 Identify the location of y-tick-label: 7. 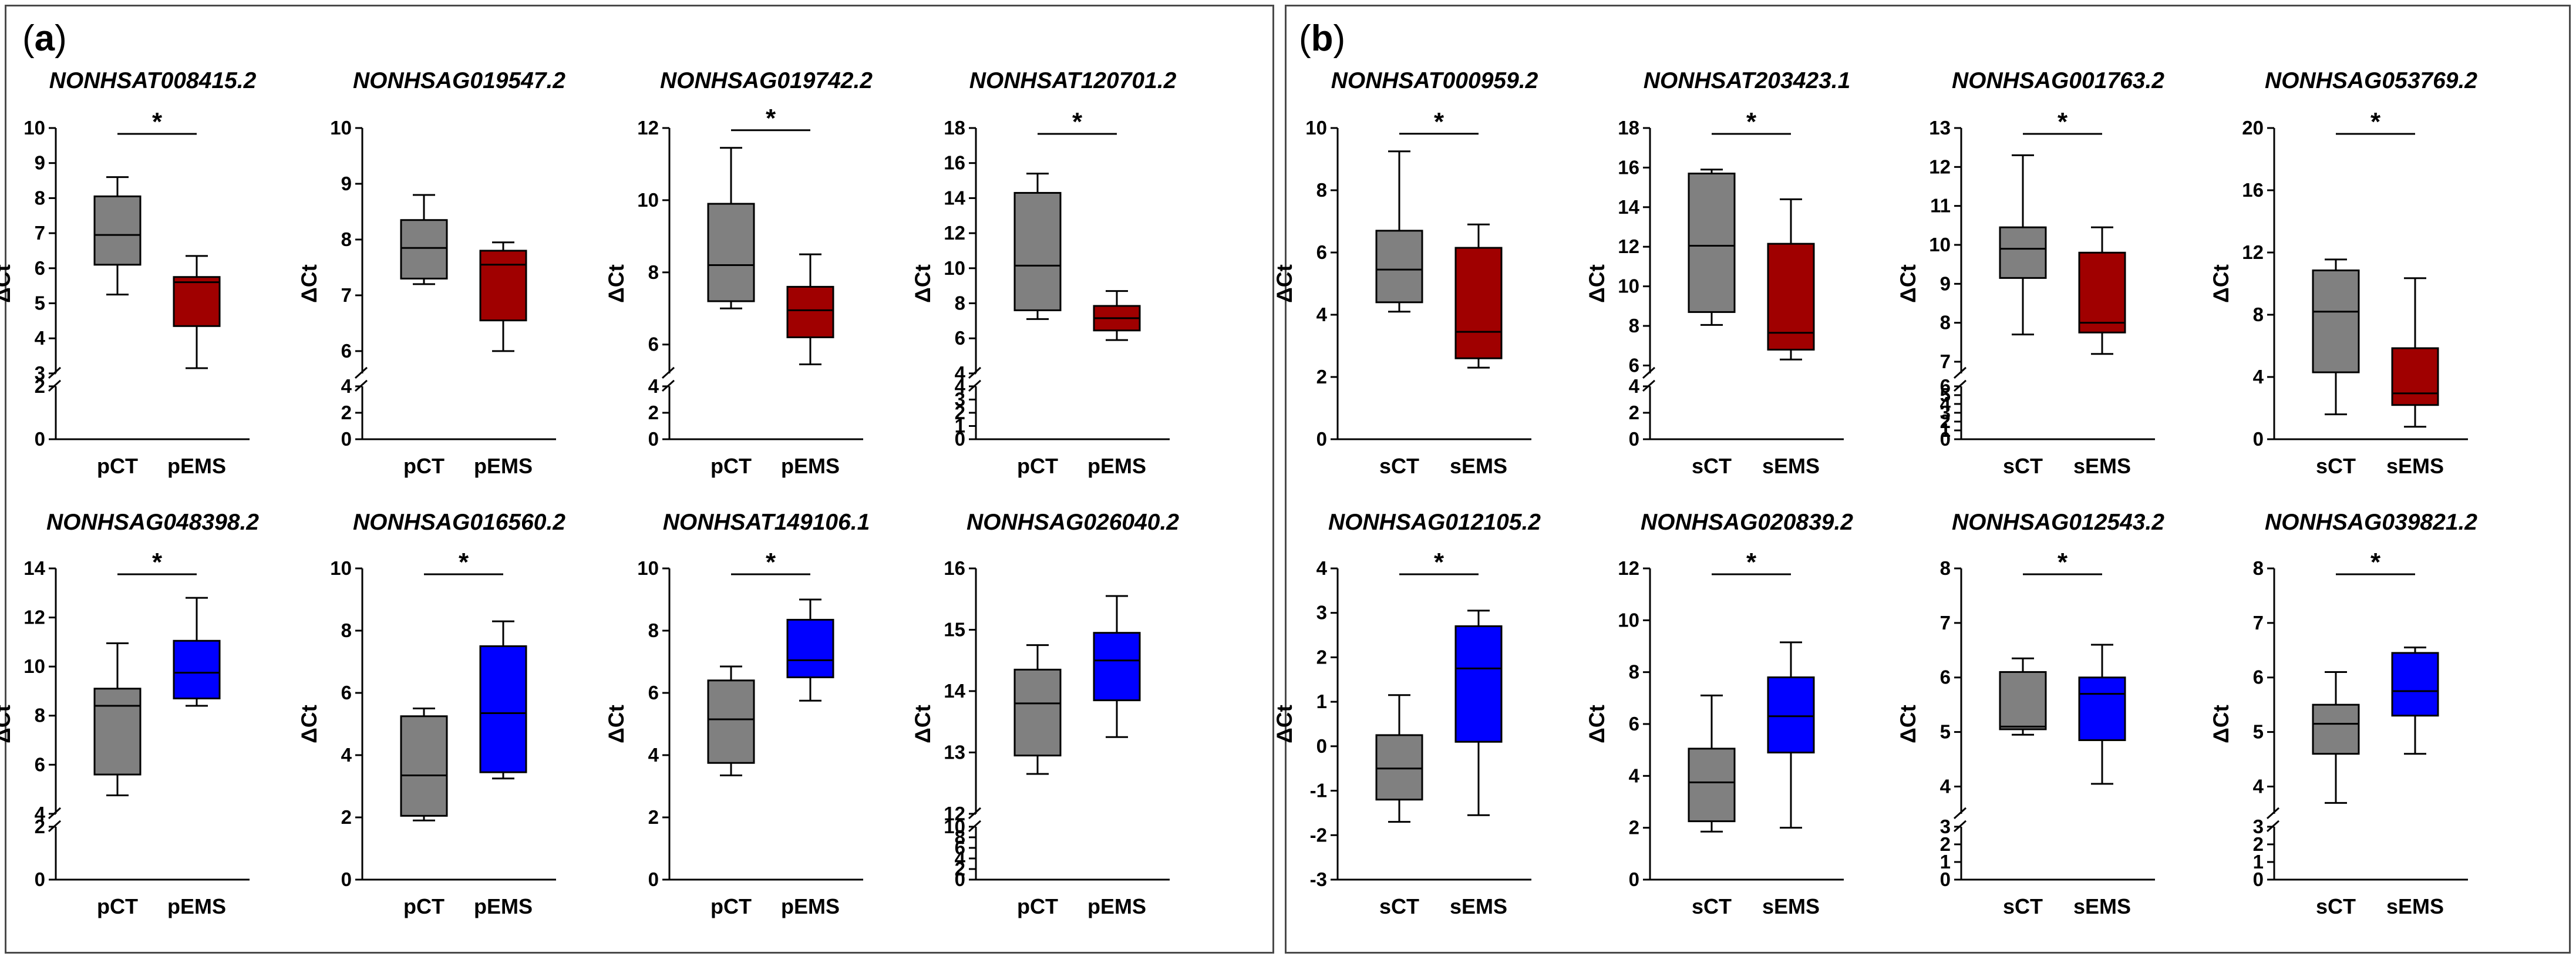
(1946, 361).